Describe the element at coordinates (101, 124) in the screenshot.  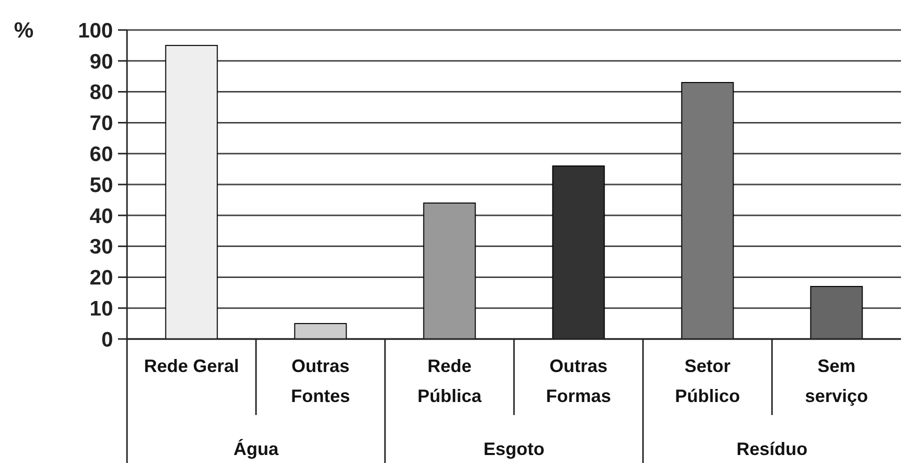
I see `y-tick-label: 70` at that location.